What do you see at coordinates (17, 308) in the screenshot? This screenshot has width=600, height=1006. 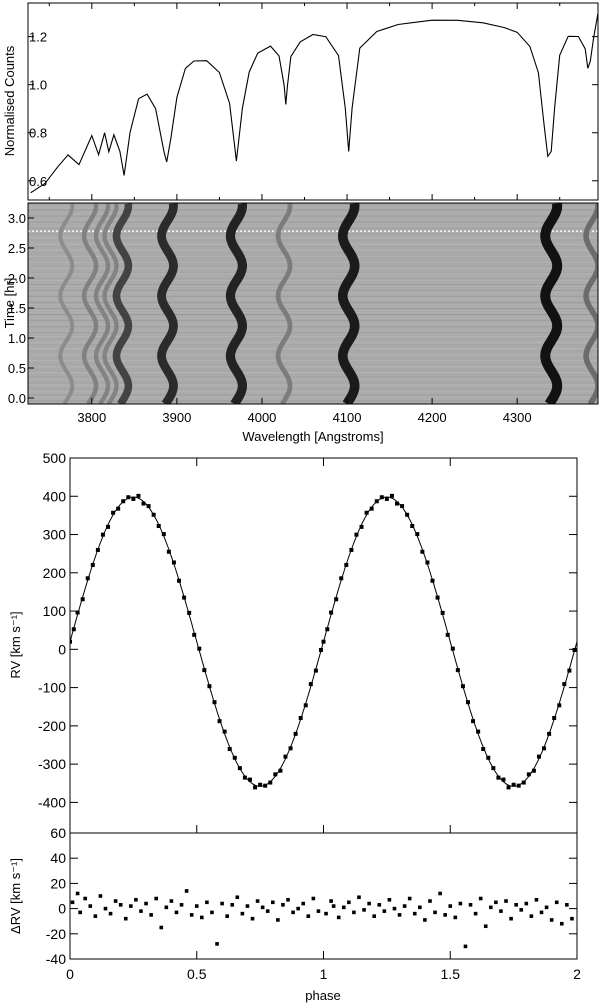 I see `spectrogram-y-tick-label: 1.5` at bounding box center [17, 308].